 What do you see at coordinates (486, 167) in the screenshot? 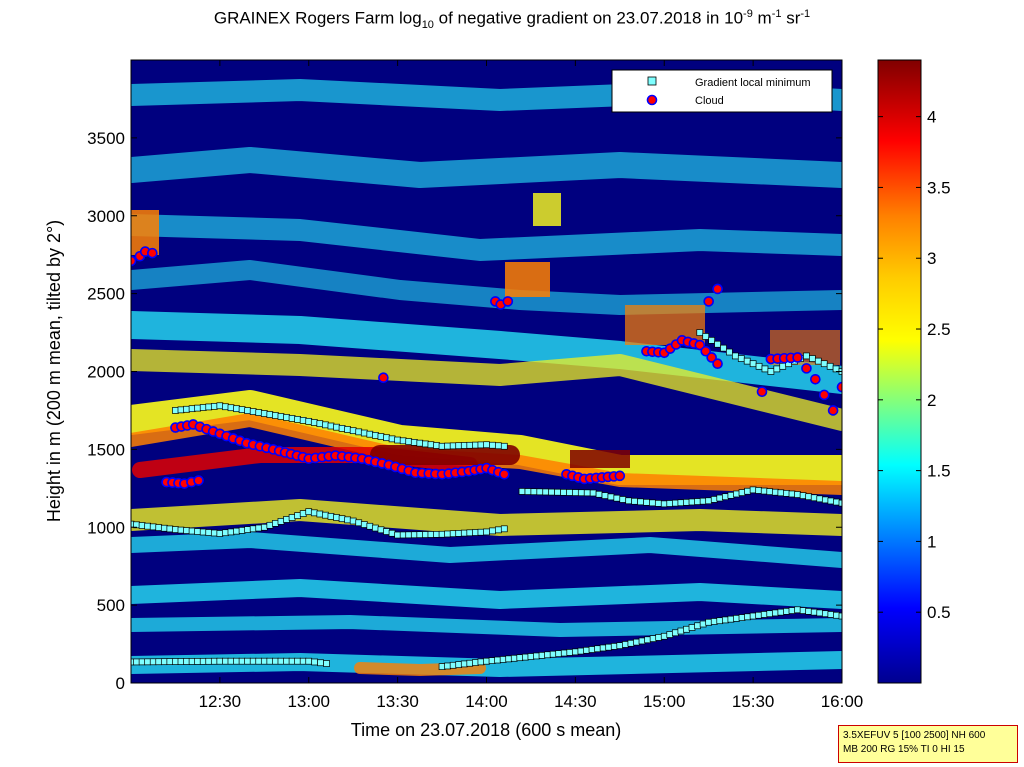
I see `heatmap-band` at bounding box center [486, 167].